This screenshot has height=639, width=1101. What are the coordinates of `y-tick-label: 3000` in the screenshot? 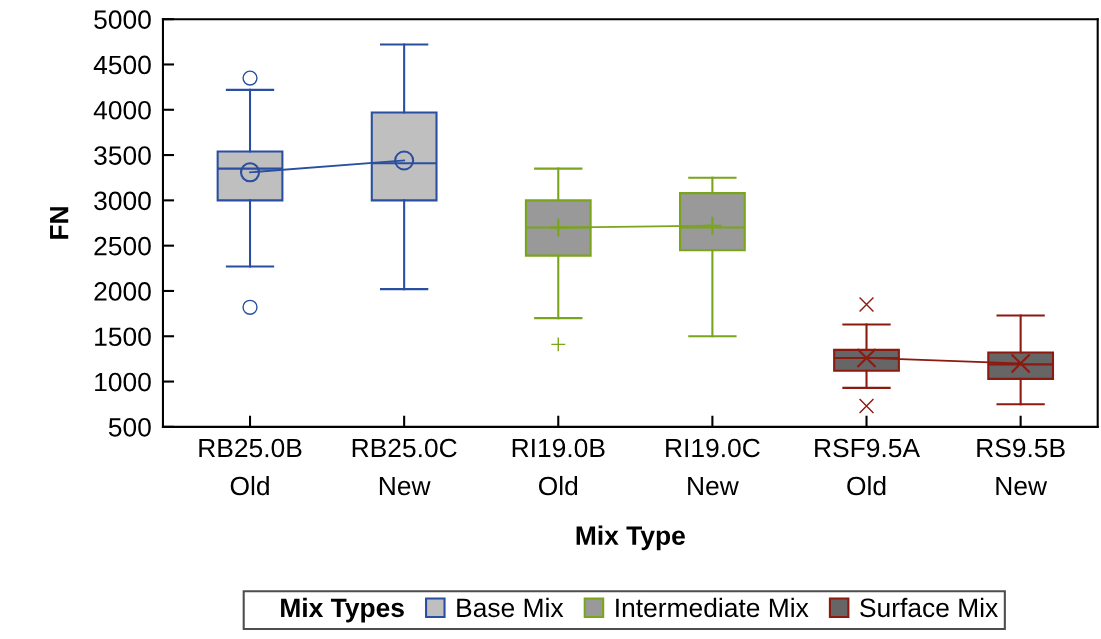 It's located at (122, 201).